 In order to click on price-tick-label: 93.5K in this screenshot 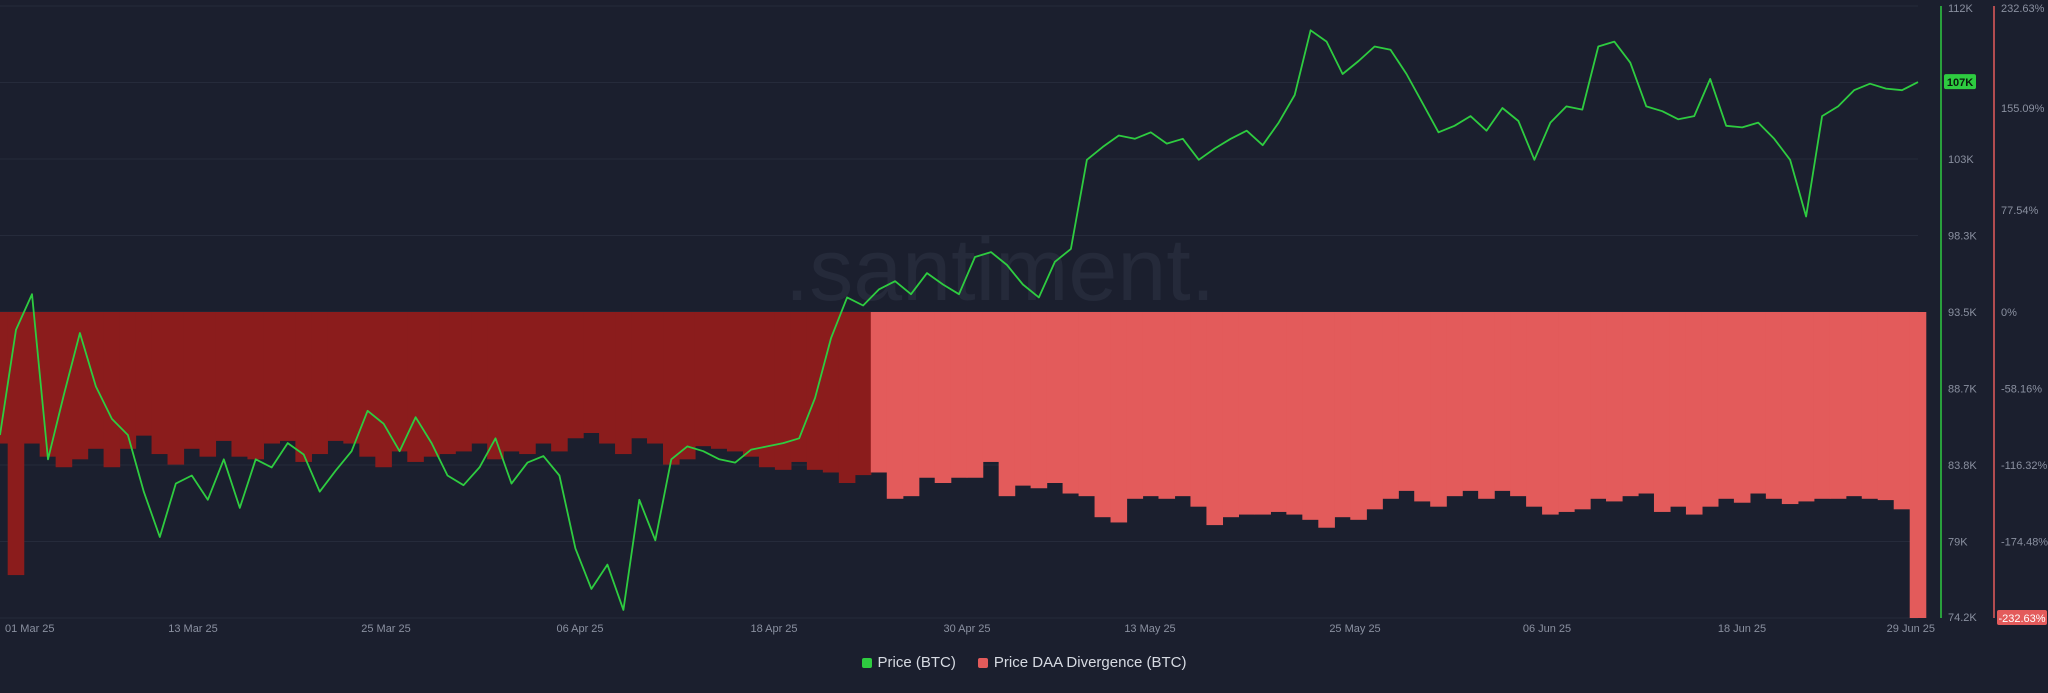, I will do `click(1962, 313)`.